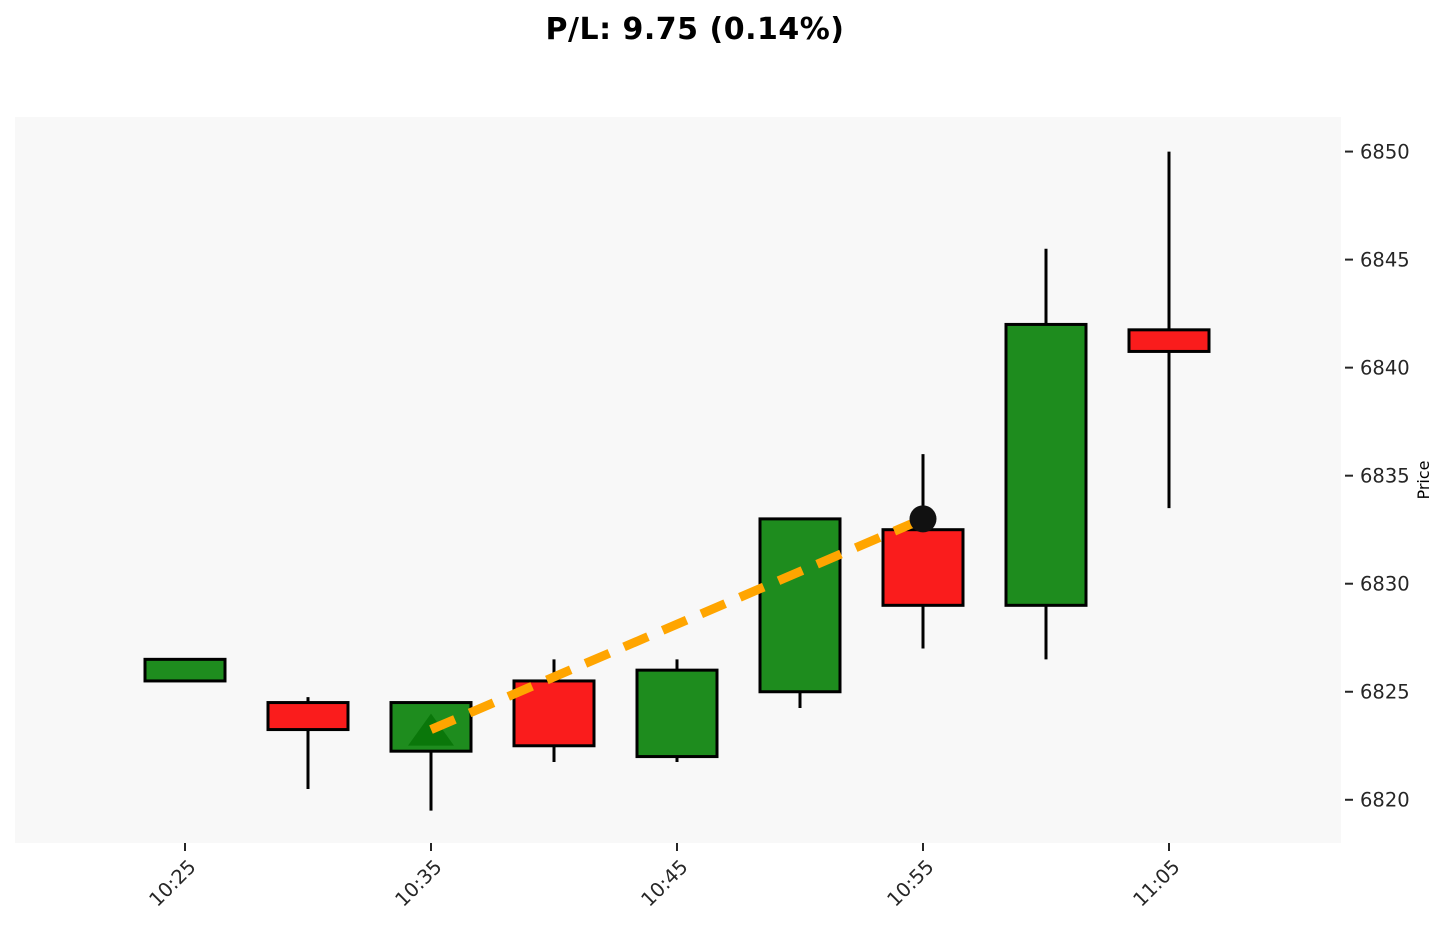 The height and width of the screenshot is (929, 1450). I want to click on x-tick-label: 11:05, so click(1157, 883).